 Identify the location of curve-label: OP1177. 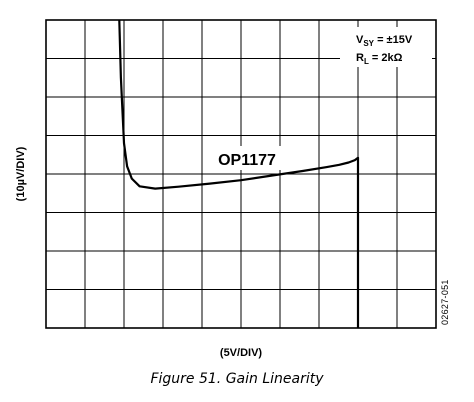
(247, 160).